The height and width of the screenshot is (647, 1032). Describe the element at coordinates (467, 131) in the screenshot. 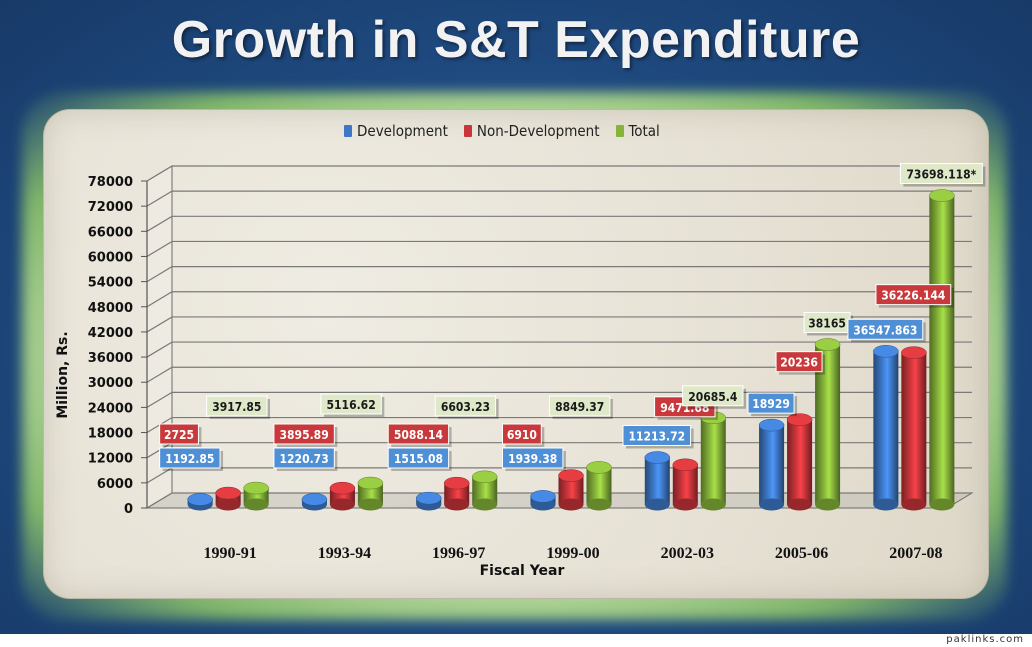

I see `legend-swatch-non-development` at that location.